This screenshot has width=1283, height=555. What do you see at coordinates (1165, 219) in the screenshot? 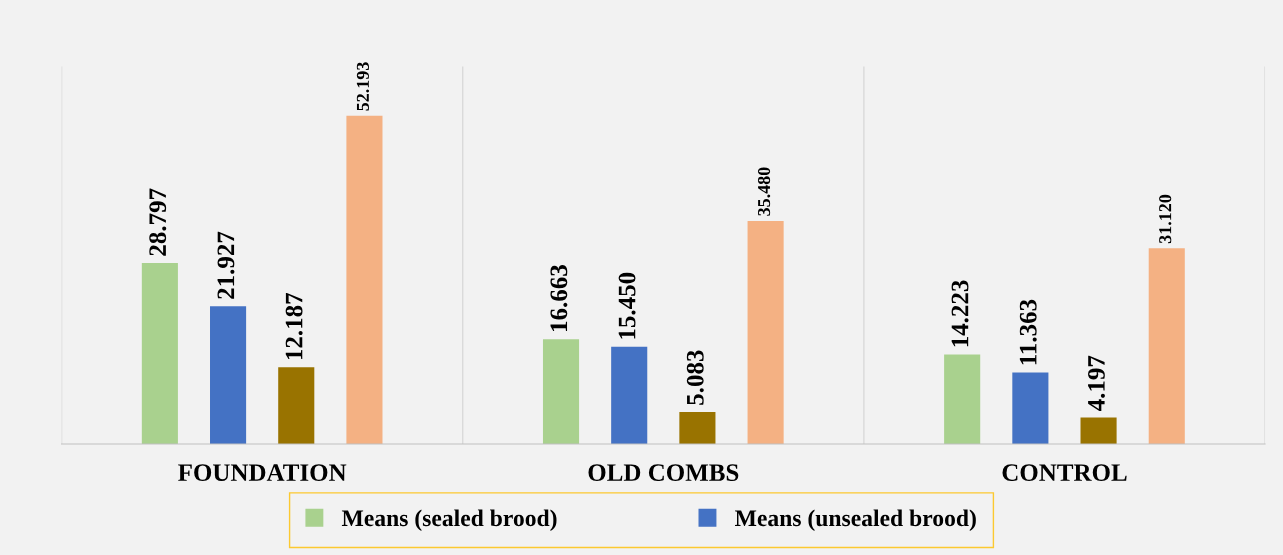
I see `data-label: 31.120` at bounding box center [1165, 219].